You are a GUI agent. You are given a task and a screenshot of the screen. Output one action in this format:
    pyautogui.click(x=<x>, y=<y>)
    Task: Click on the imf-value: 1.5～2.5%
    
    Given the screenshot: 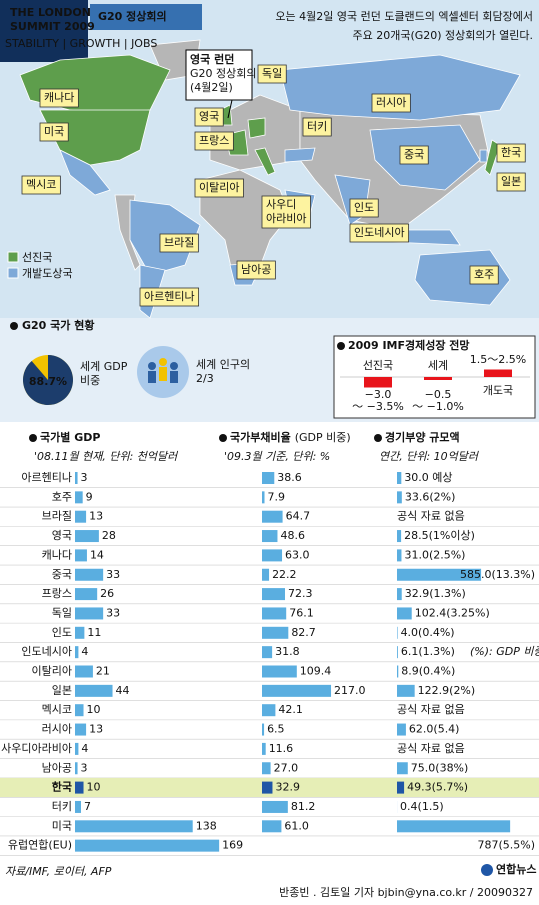 What is the action you would take?
    pyautogui.click(x=498, y=359)
    